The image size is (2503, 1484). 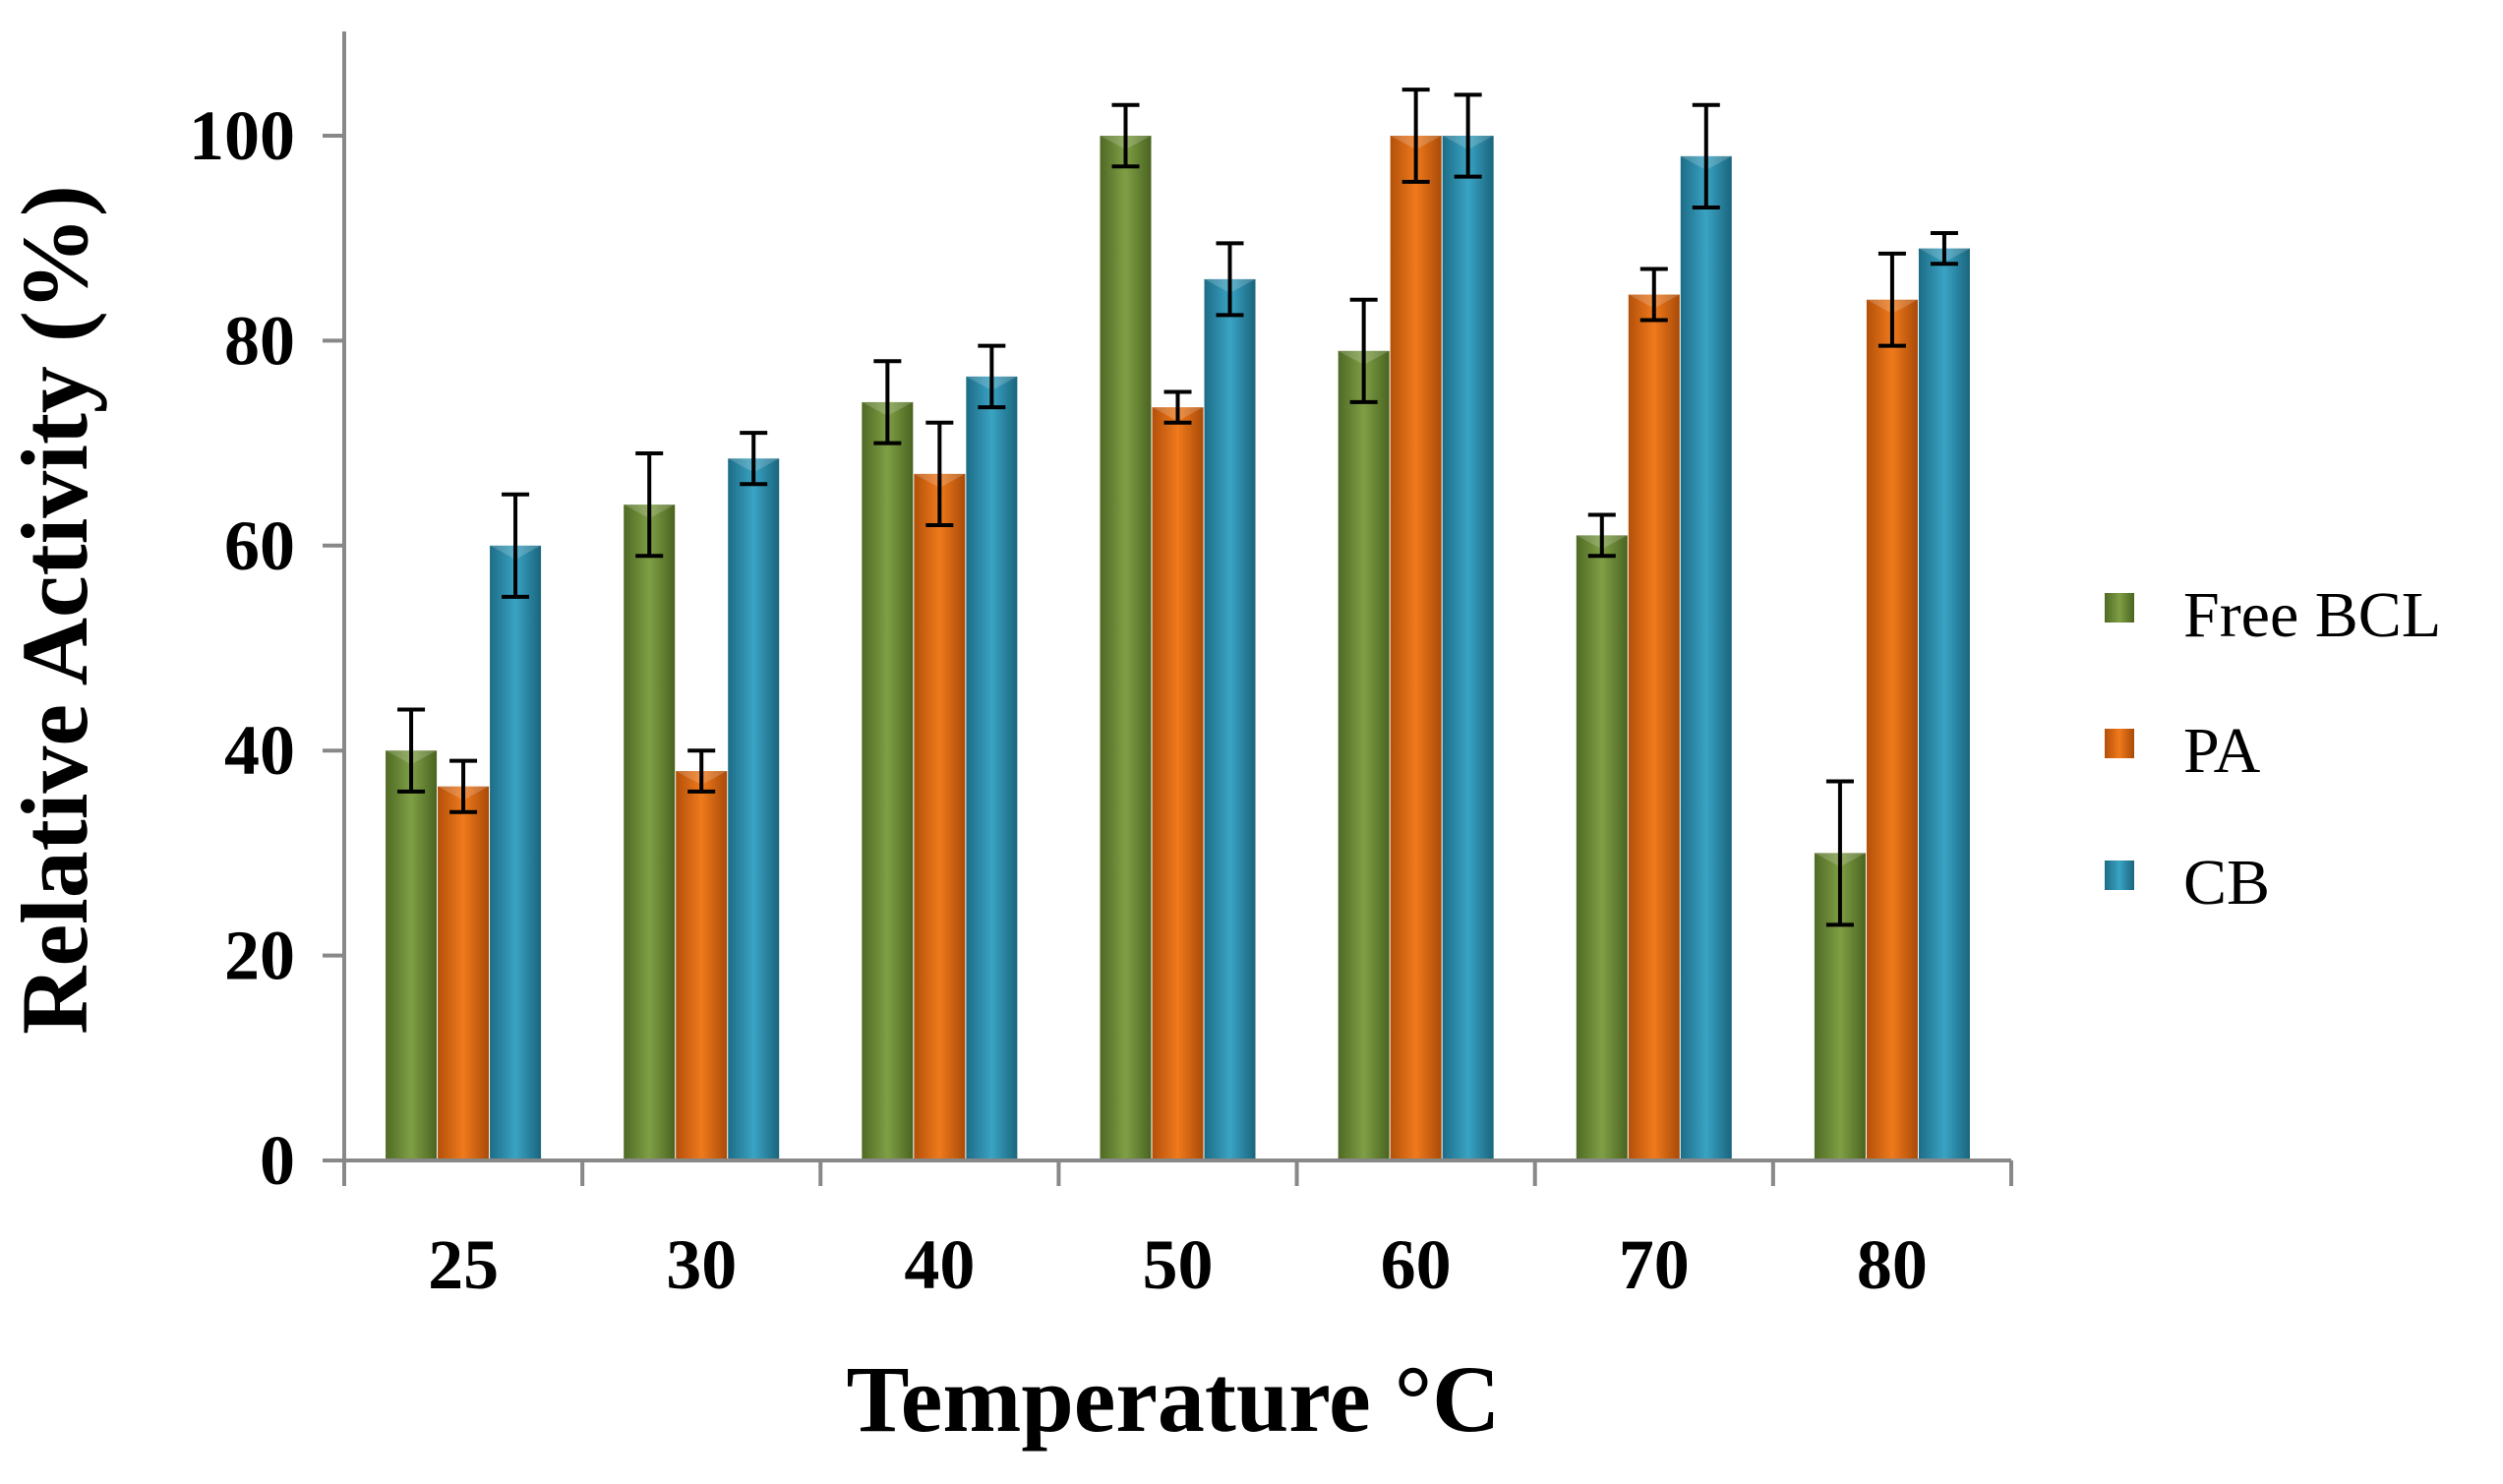 I want to click on x-tick-label: 80, so click(x=1892, y=1265).